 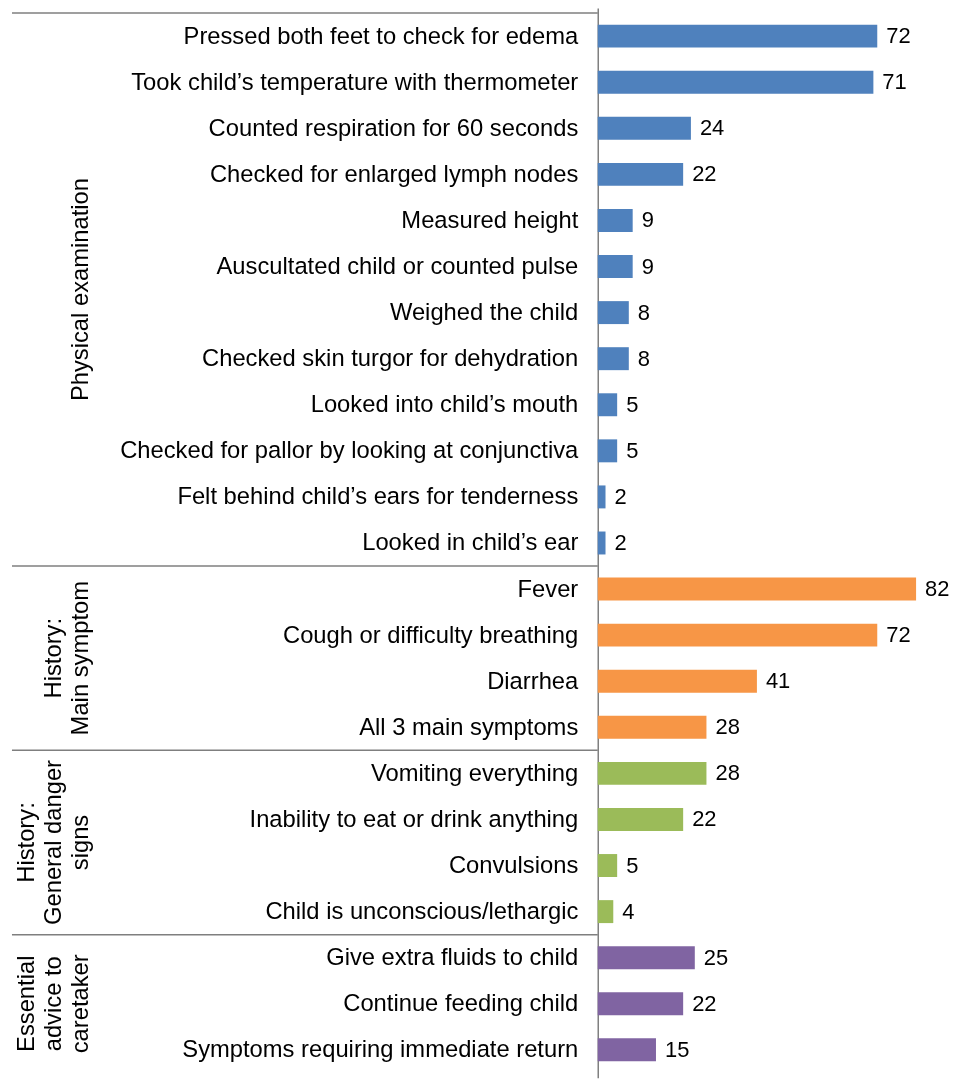 I want to click on y-tick-label: Give extra fluids to child, so click(x=452, y=957).